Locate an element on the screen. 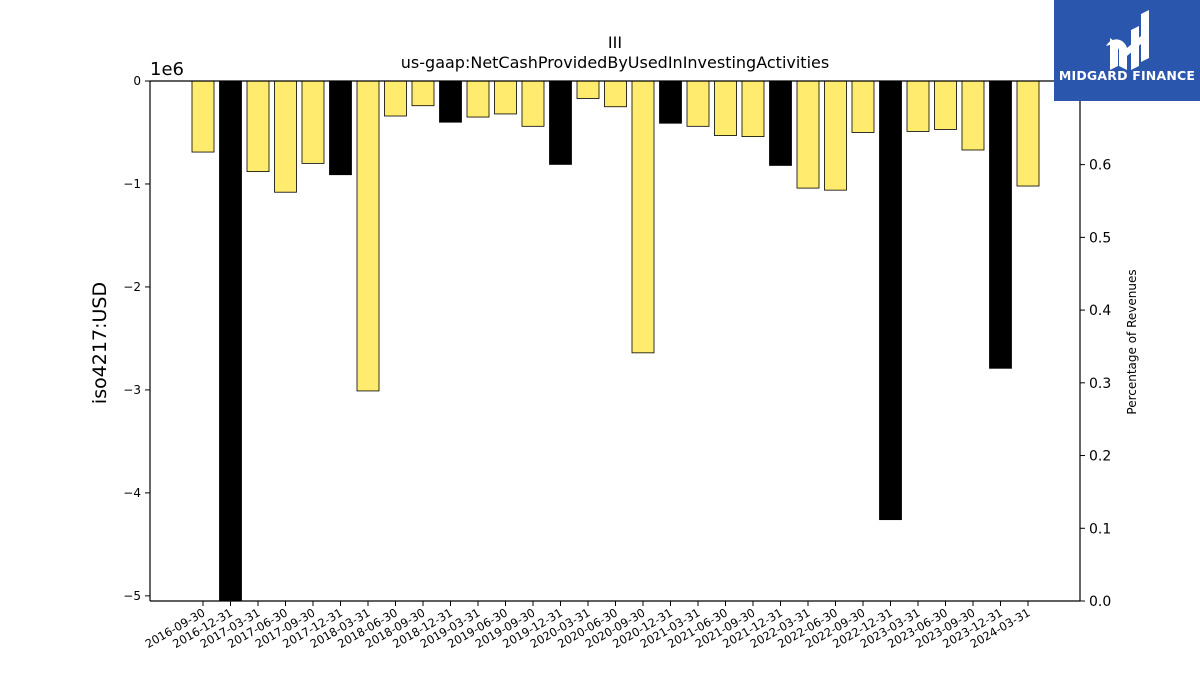 The width and height of the screenshot is (1200, 675). brand-logo: MIDGARD FINANCE is located at coordinates (1127, 50).